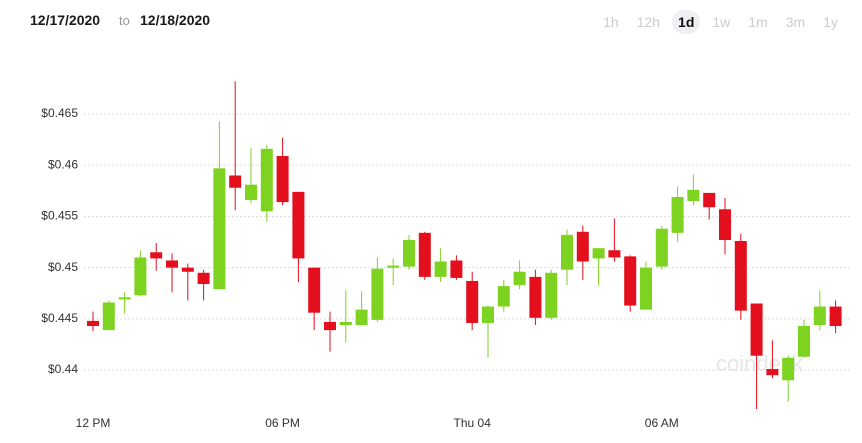 Image resolution: width=862 pixels, height=443 pixels. Describe the element at coordinates (175, 20) in the screenshot. I see `end-date: 12/18/2020` at that location.